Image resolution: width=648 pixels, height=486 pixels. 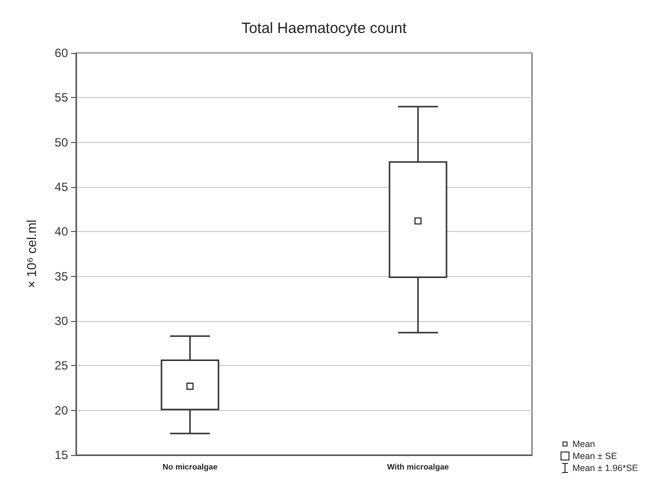 I want to click on text: Mean ± 1.96*SE, so click(x=605, y=468).